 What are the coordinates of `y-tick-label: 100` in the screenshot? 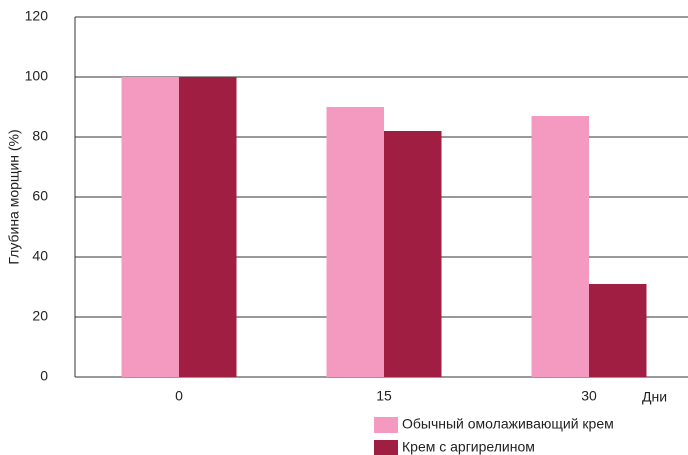 It's located at (37, 76).